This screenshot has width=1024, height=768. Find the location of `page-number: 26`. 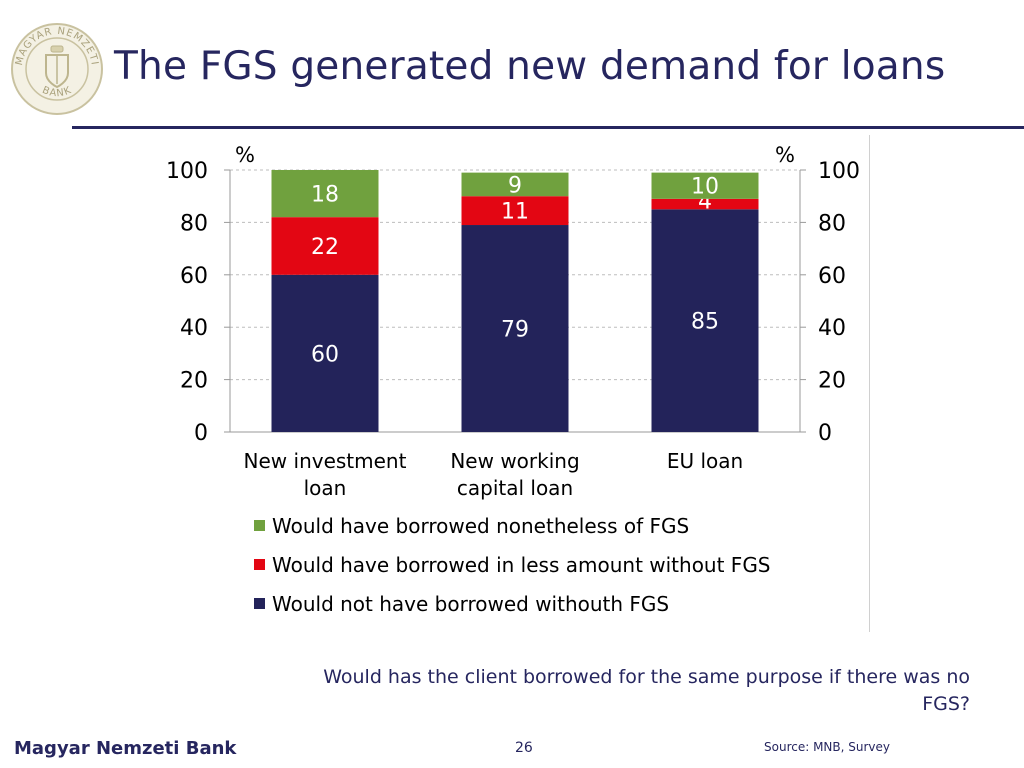

page-number: 26 is located at coordinates (524, 748).